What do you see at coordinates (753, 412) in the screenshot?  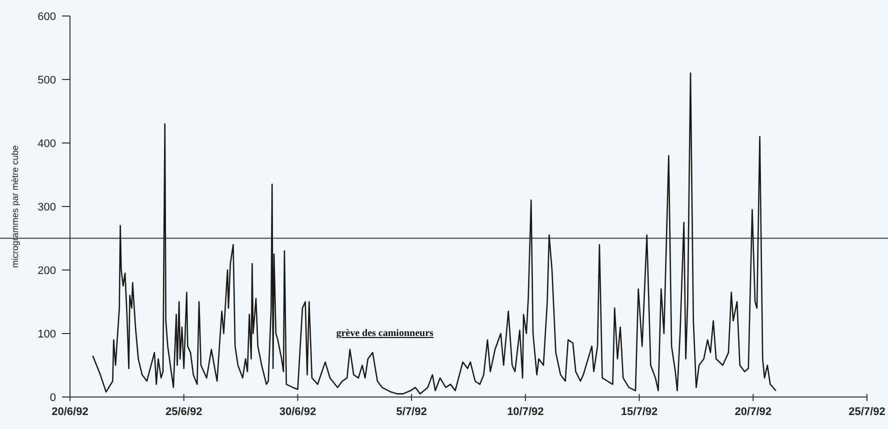 I see `x-tick-label: 20/7/92` at bounding box center [753, 412].